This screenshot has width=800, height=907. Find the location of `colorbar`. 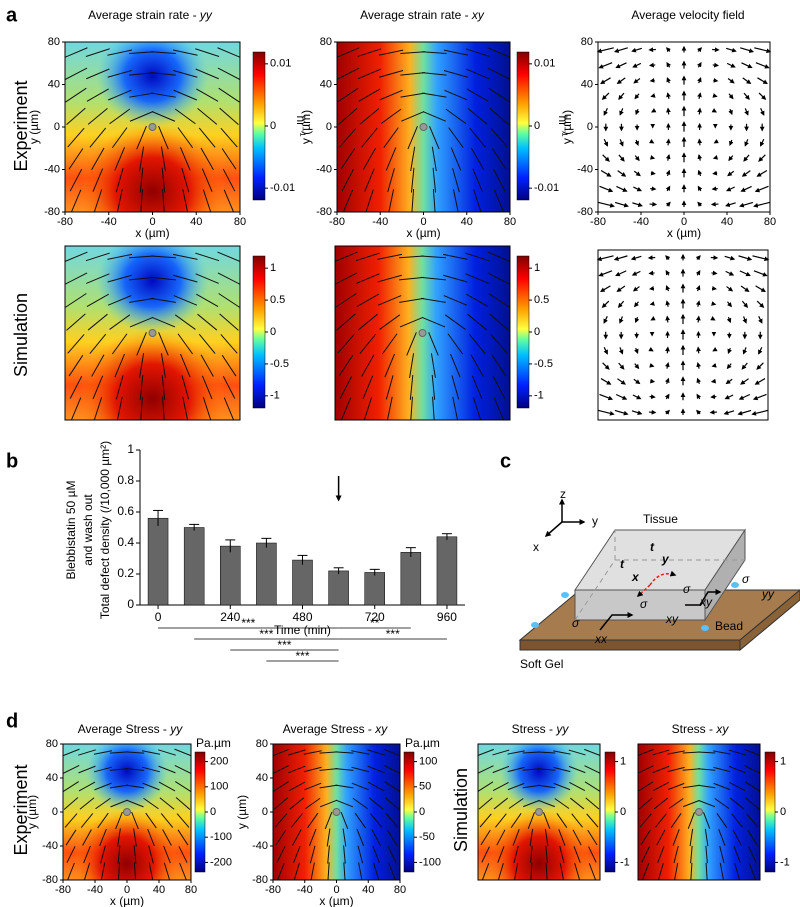

colorbar is located at coordinates (523, 332).